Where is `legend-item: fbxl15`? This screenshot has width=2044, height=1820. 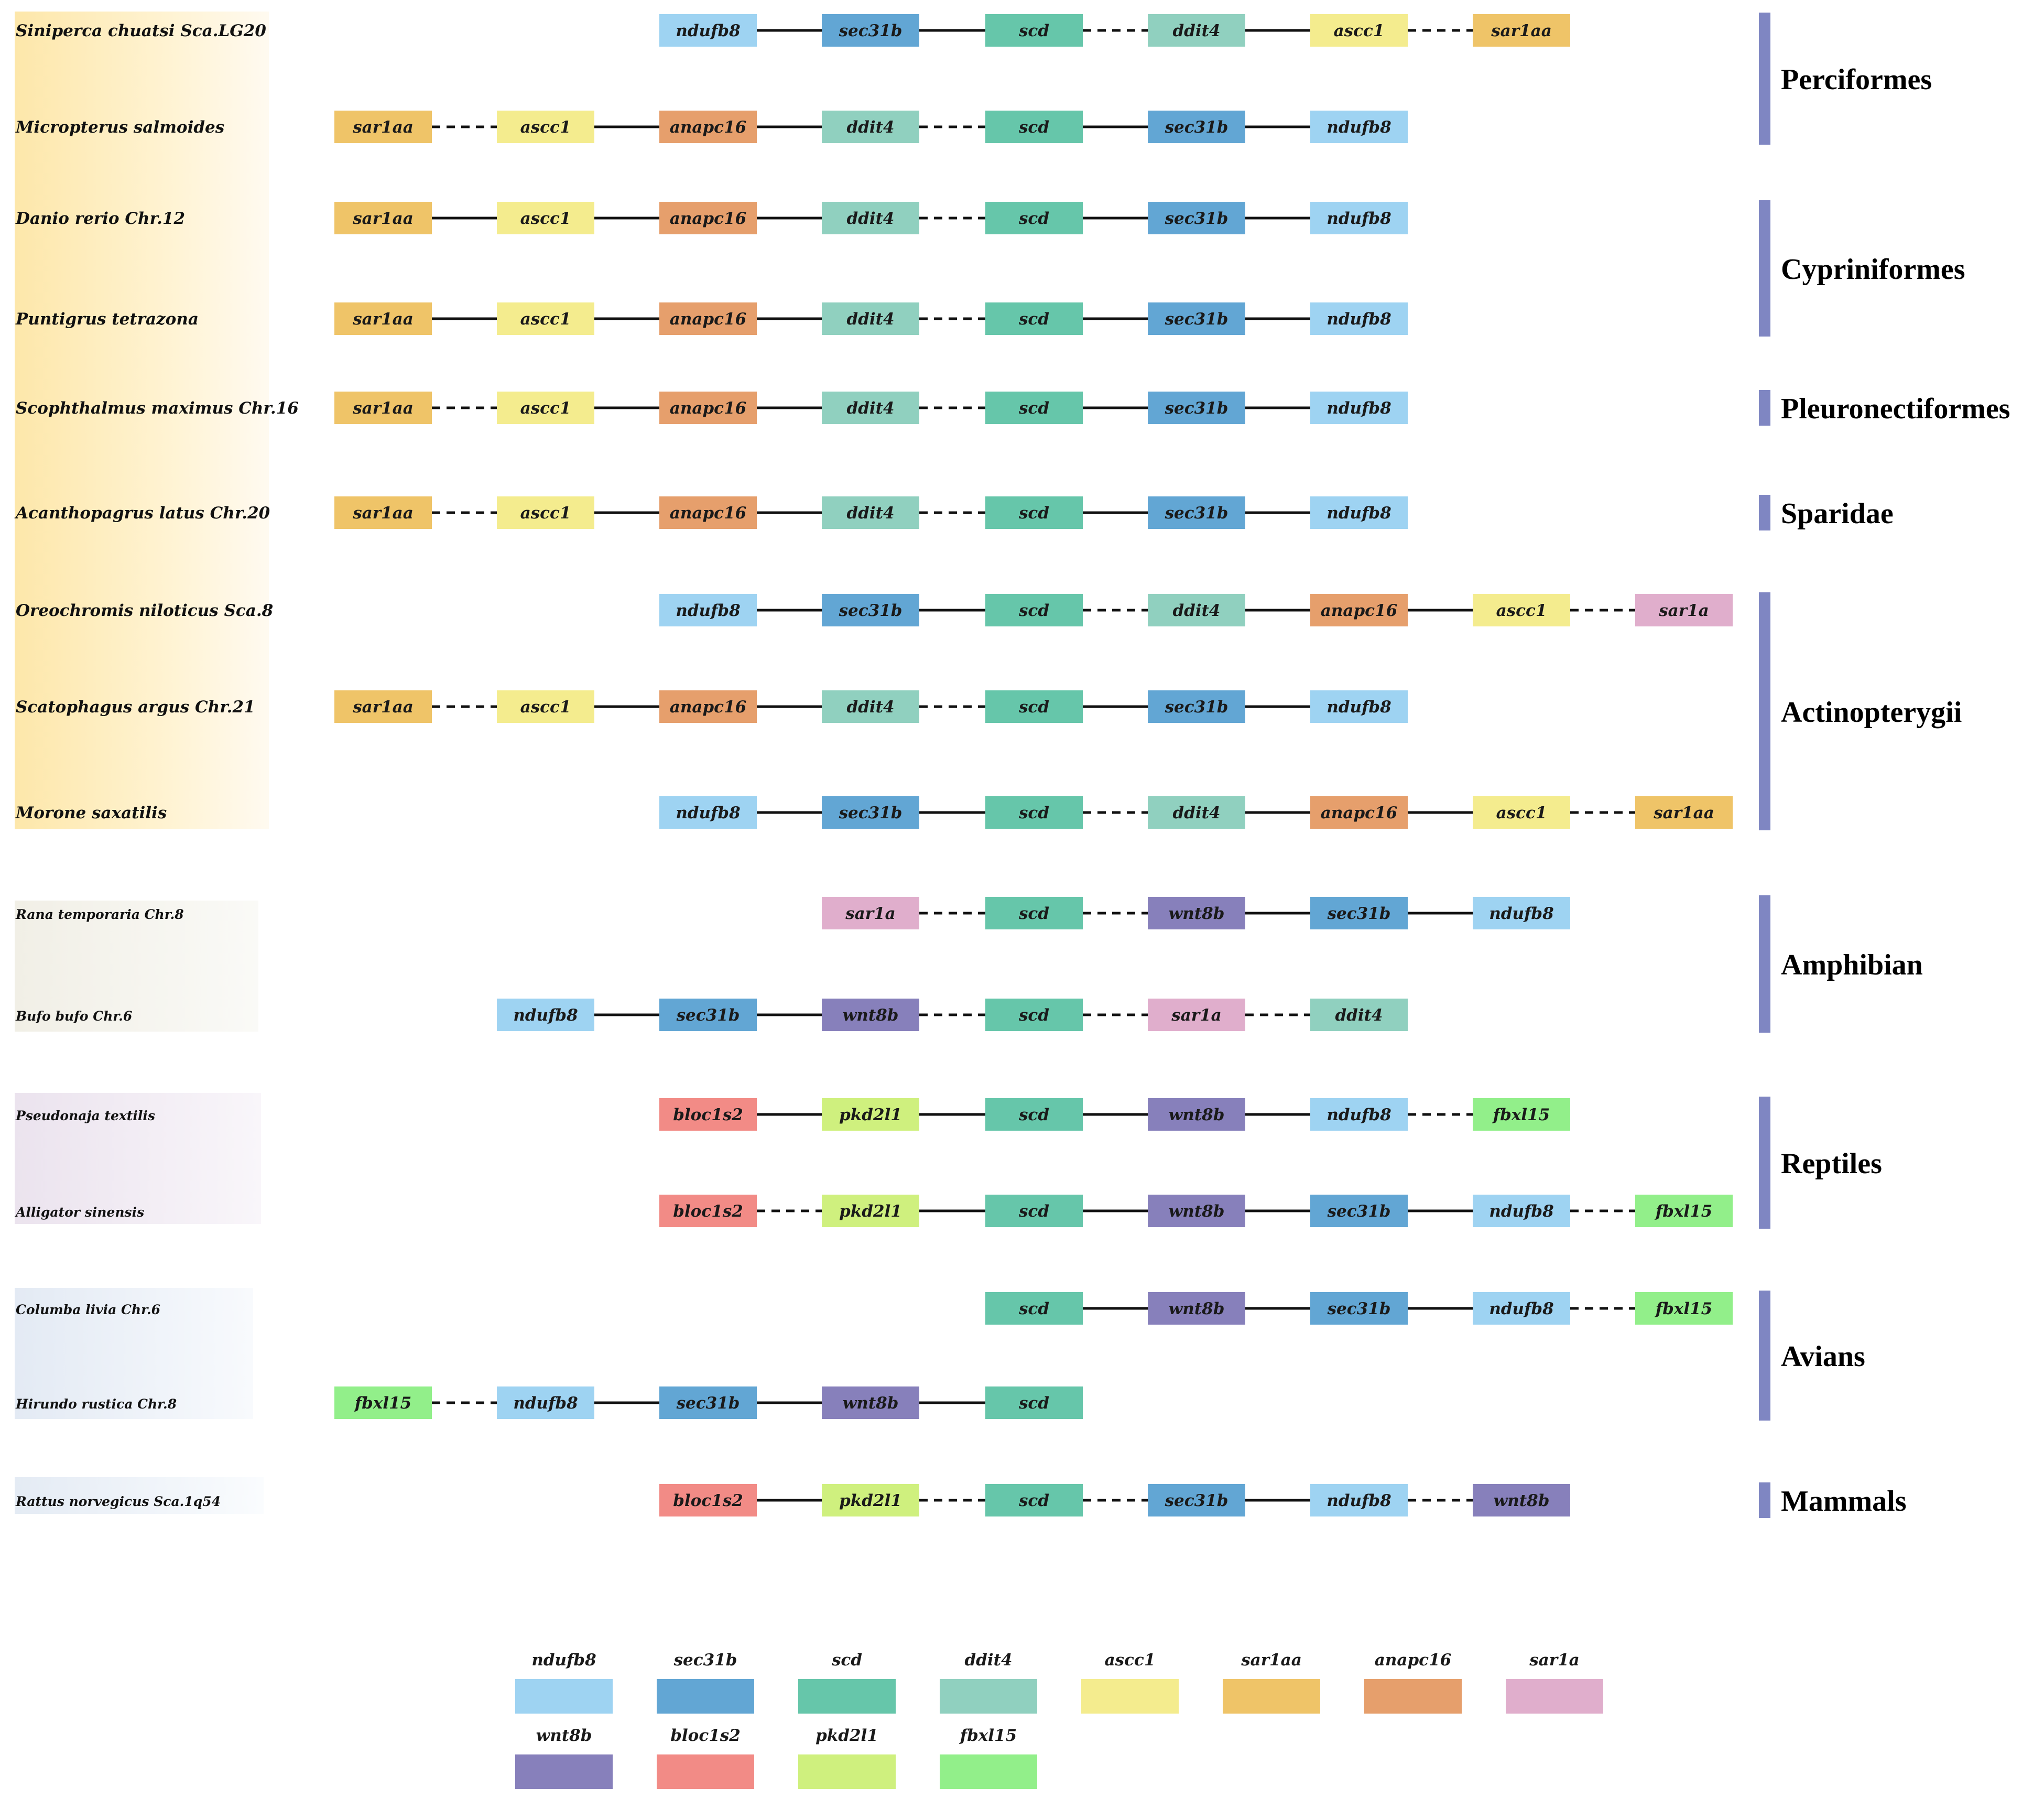 legend-item: fbxl15 is located at coordinates (988, 1757).